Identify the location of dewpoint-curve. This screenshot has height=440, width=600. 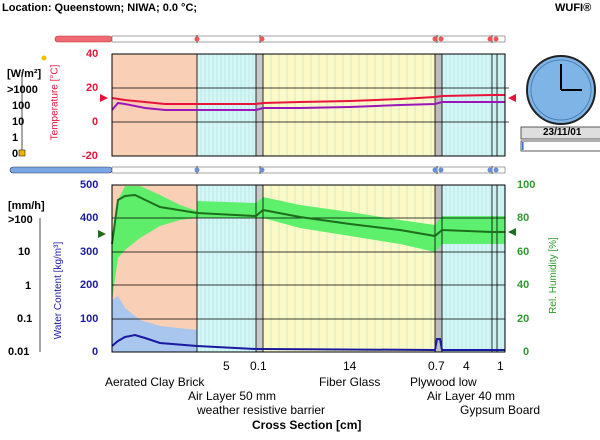
(308, 106).